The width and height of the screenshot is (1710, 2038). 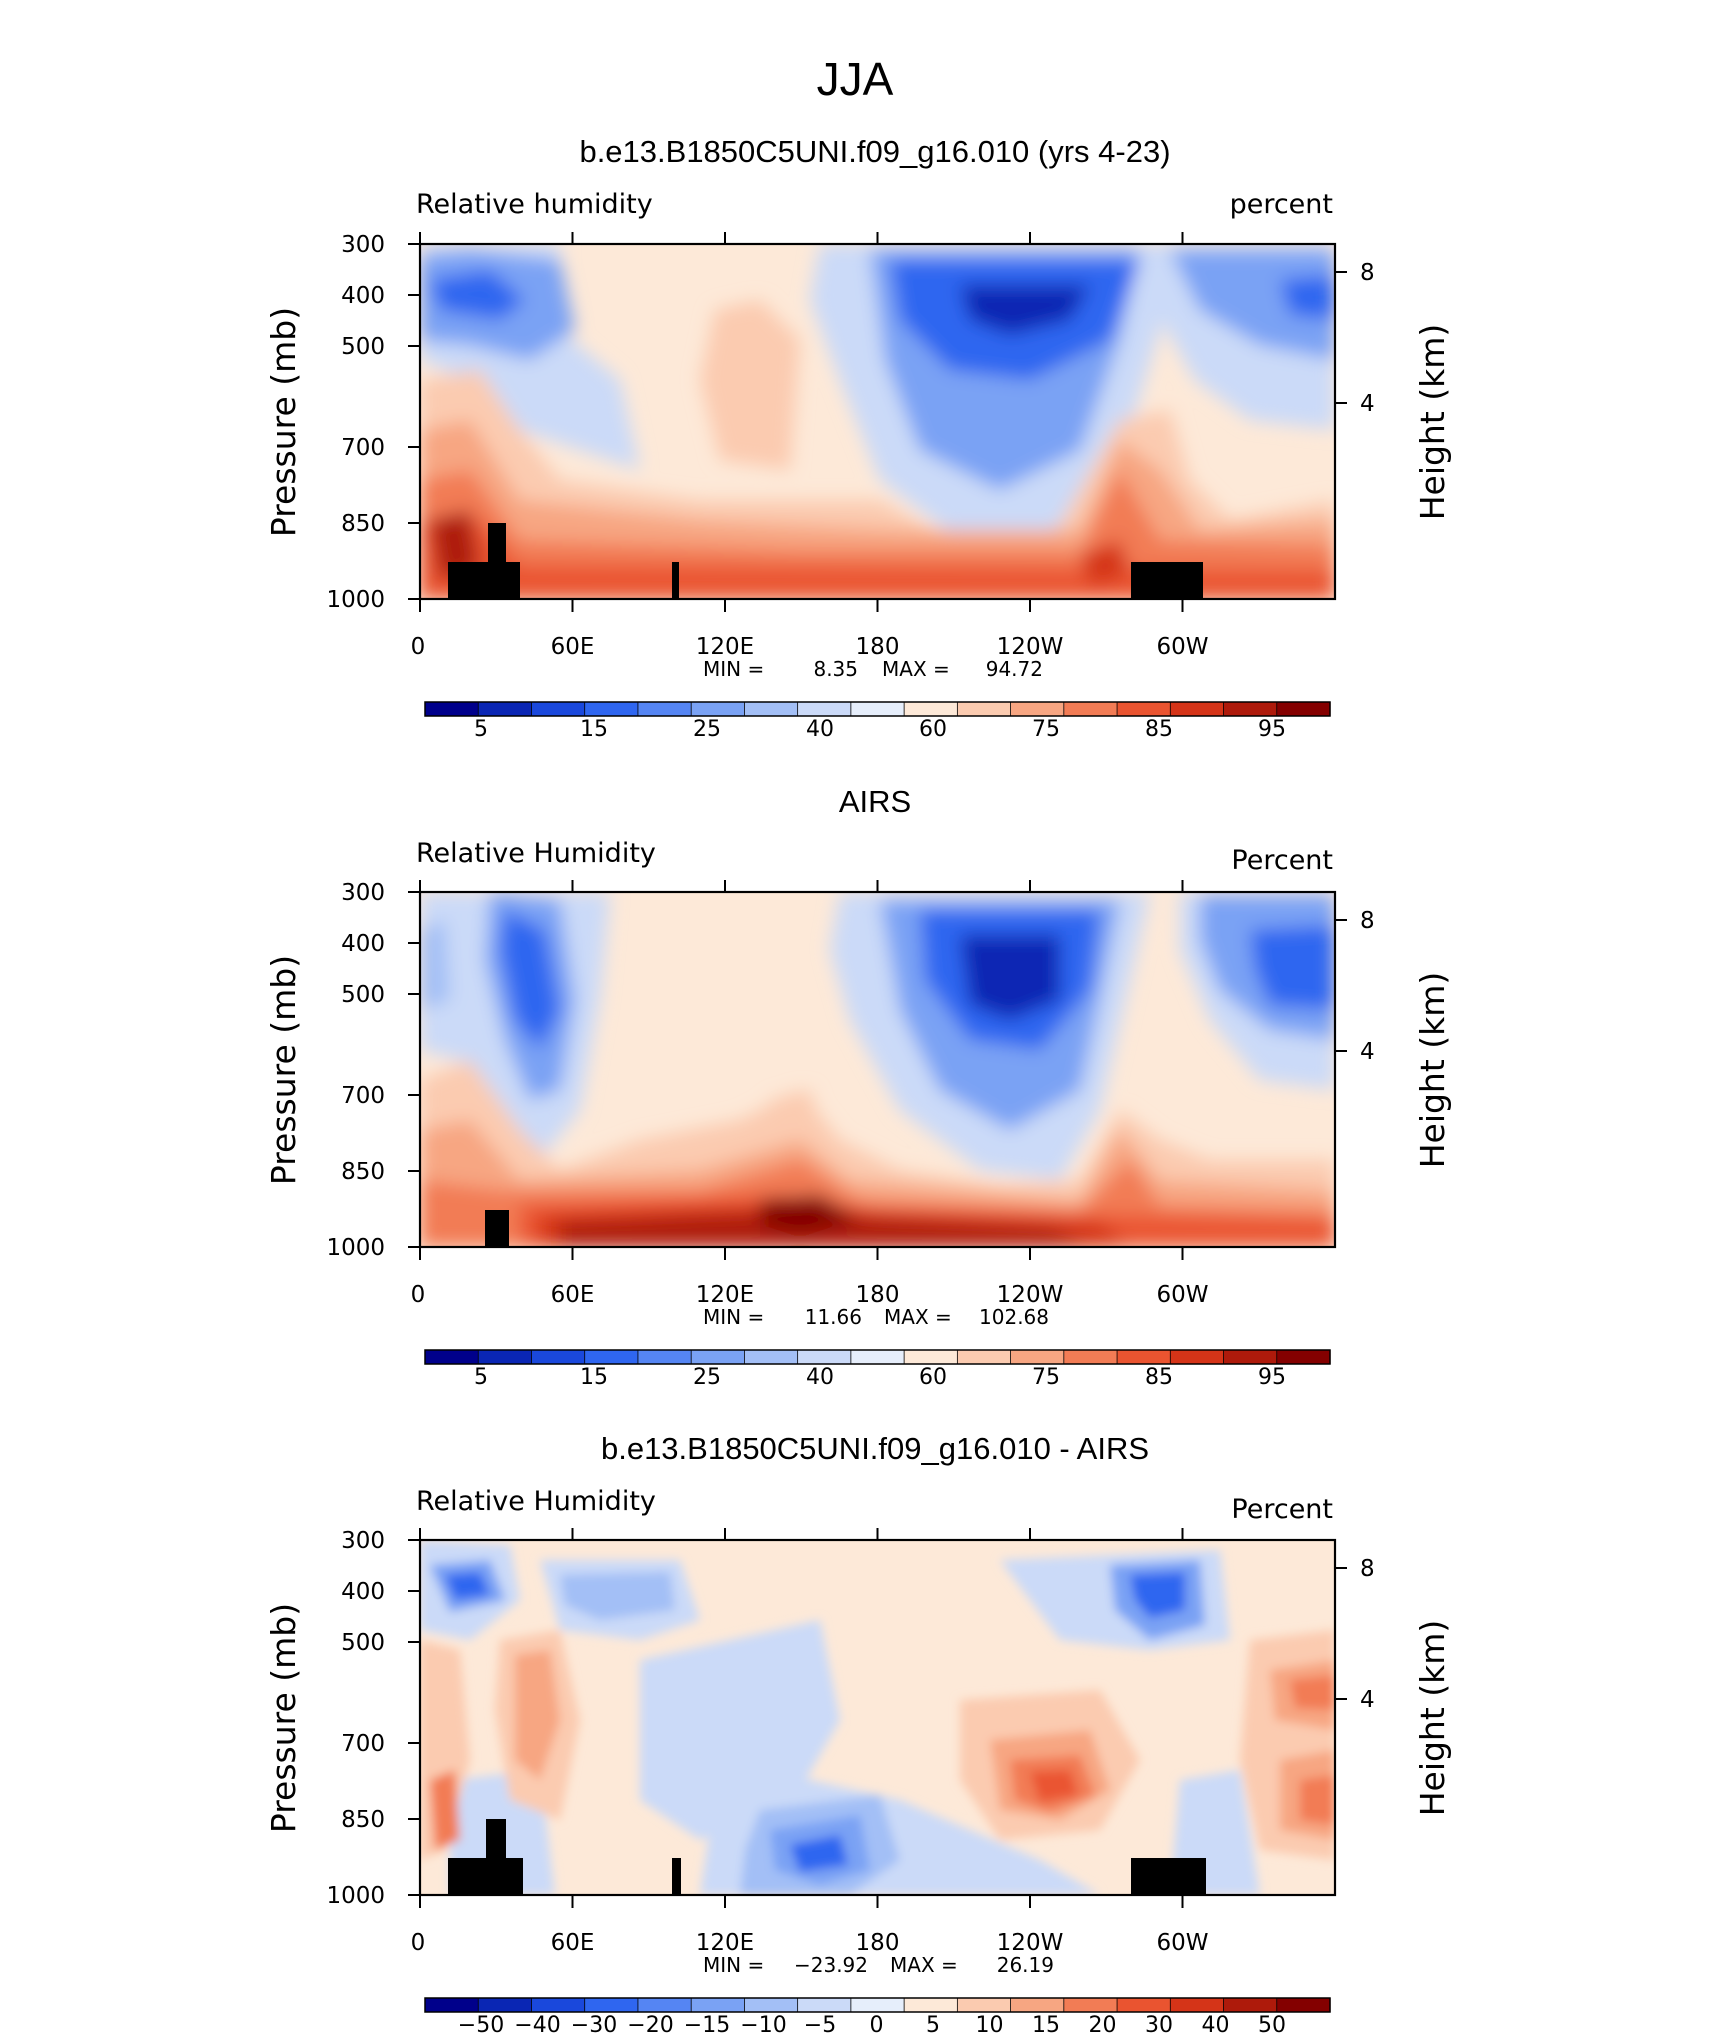 I want to click on right-tick-label: 4, so click(x=1367, y=404).